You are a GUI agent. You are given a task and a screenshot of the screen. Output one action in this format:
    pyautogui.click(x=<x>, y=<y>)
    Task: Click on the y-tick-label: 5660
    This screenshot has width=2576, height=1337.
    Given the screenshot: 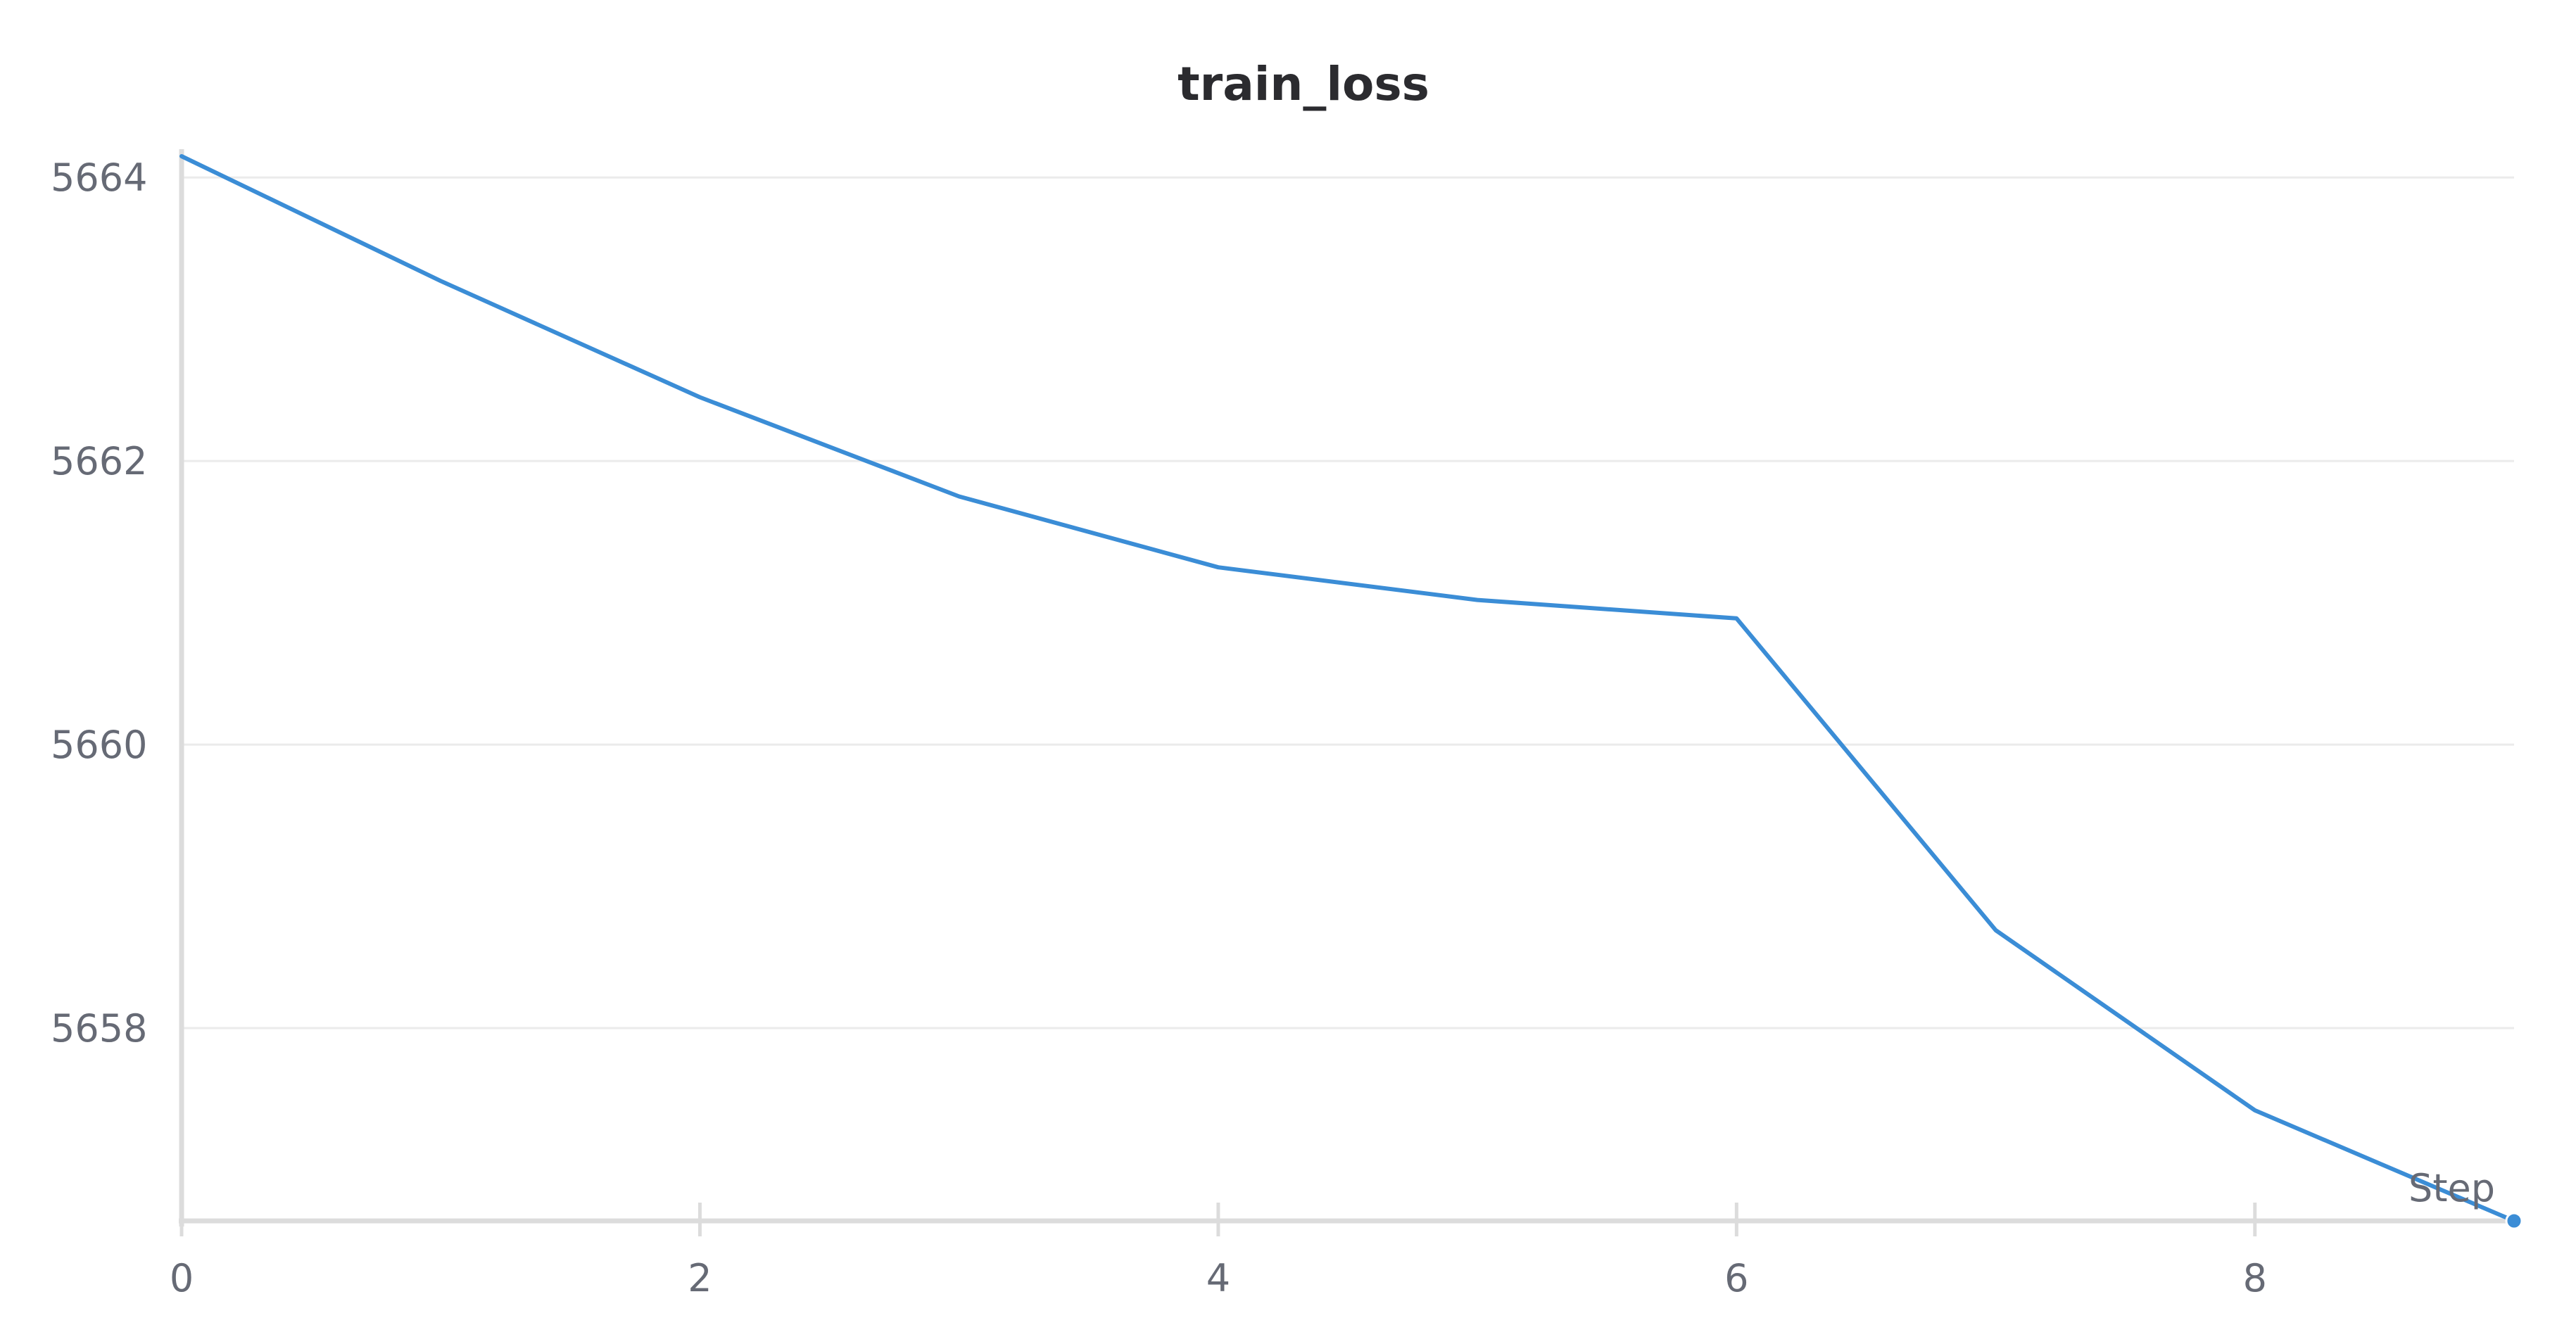 What is the action you would take?
    pyautogui.click(x=99, y=745)
    